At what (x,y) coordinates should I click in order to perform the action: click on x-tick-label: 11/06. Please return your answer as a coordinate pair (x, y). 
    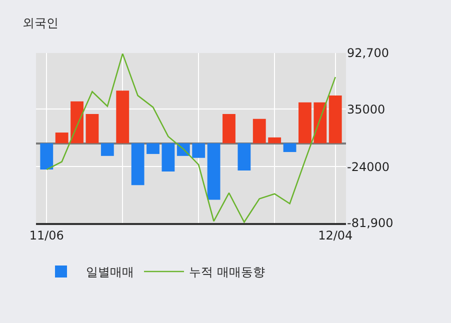
    Looking at the image, I should click on (46, 235).